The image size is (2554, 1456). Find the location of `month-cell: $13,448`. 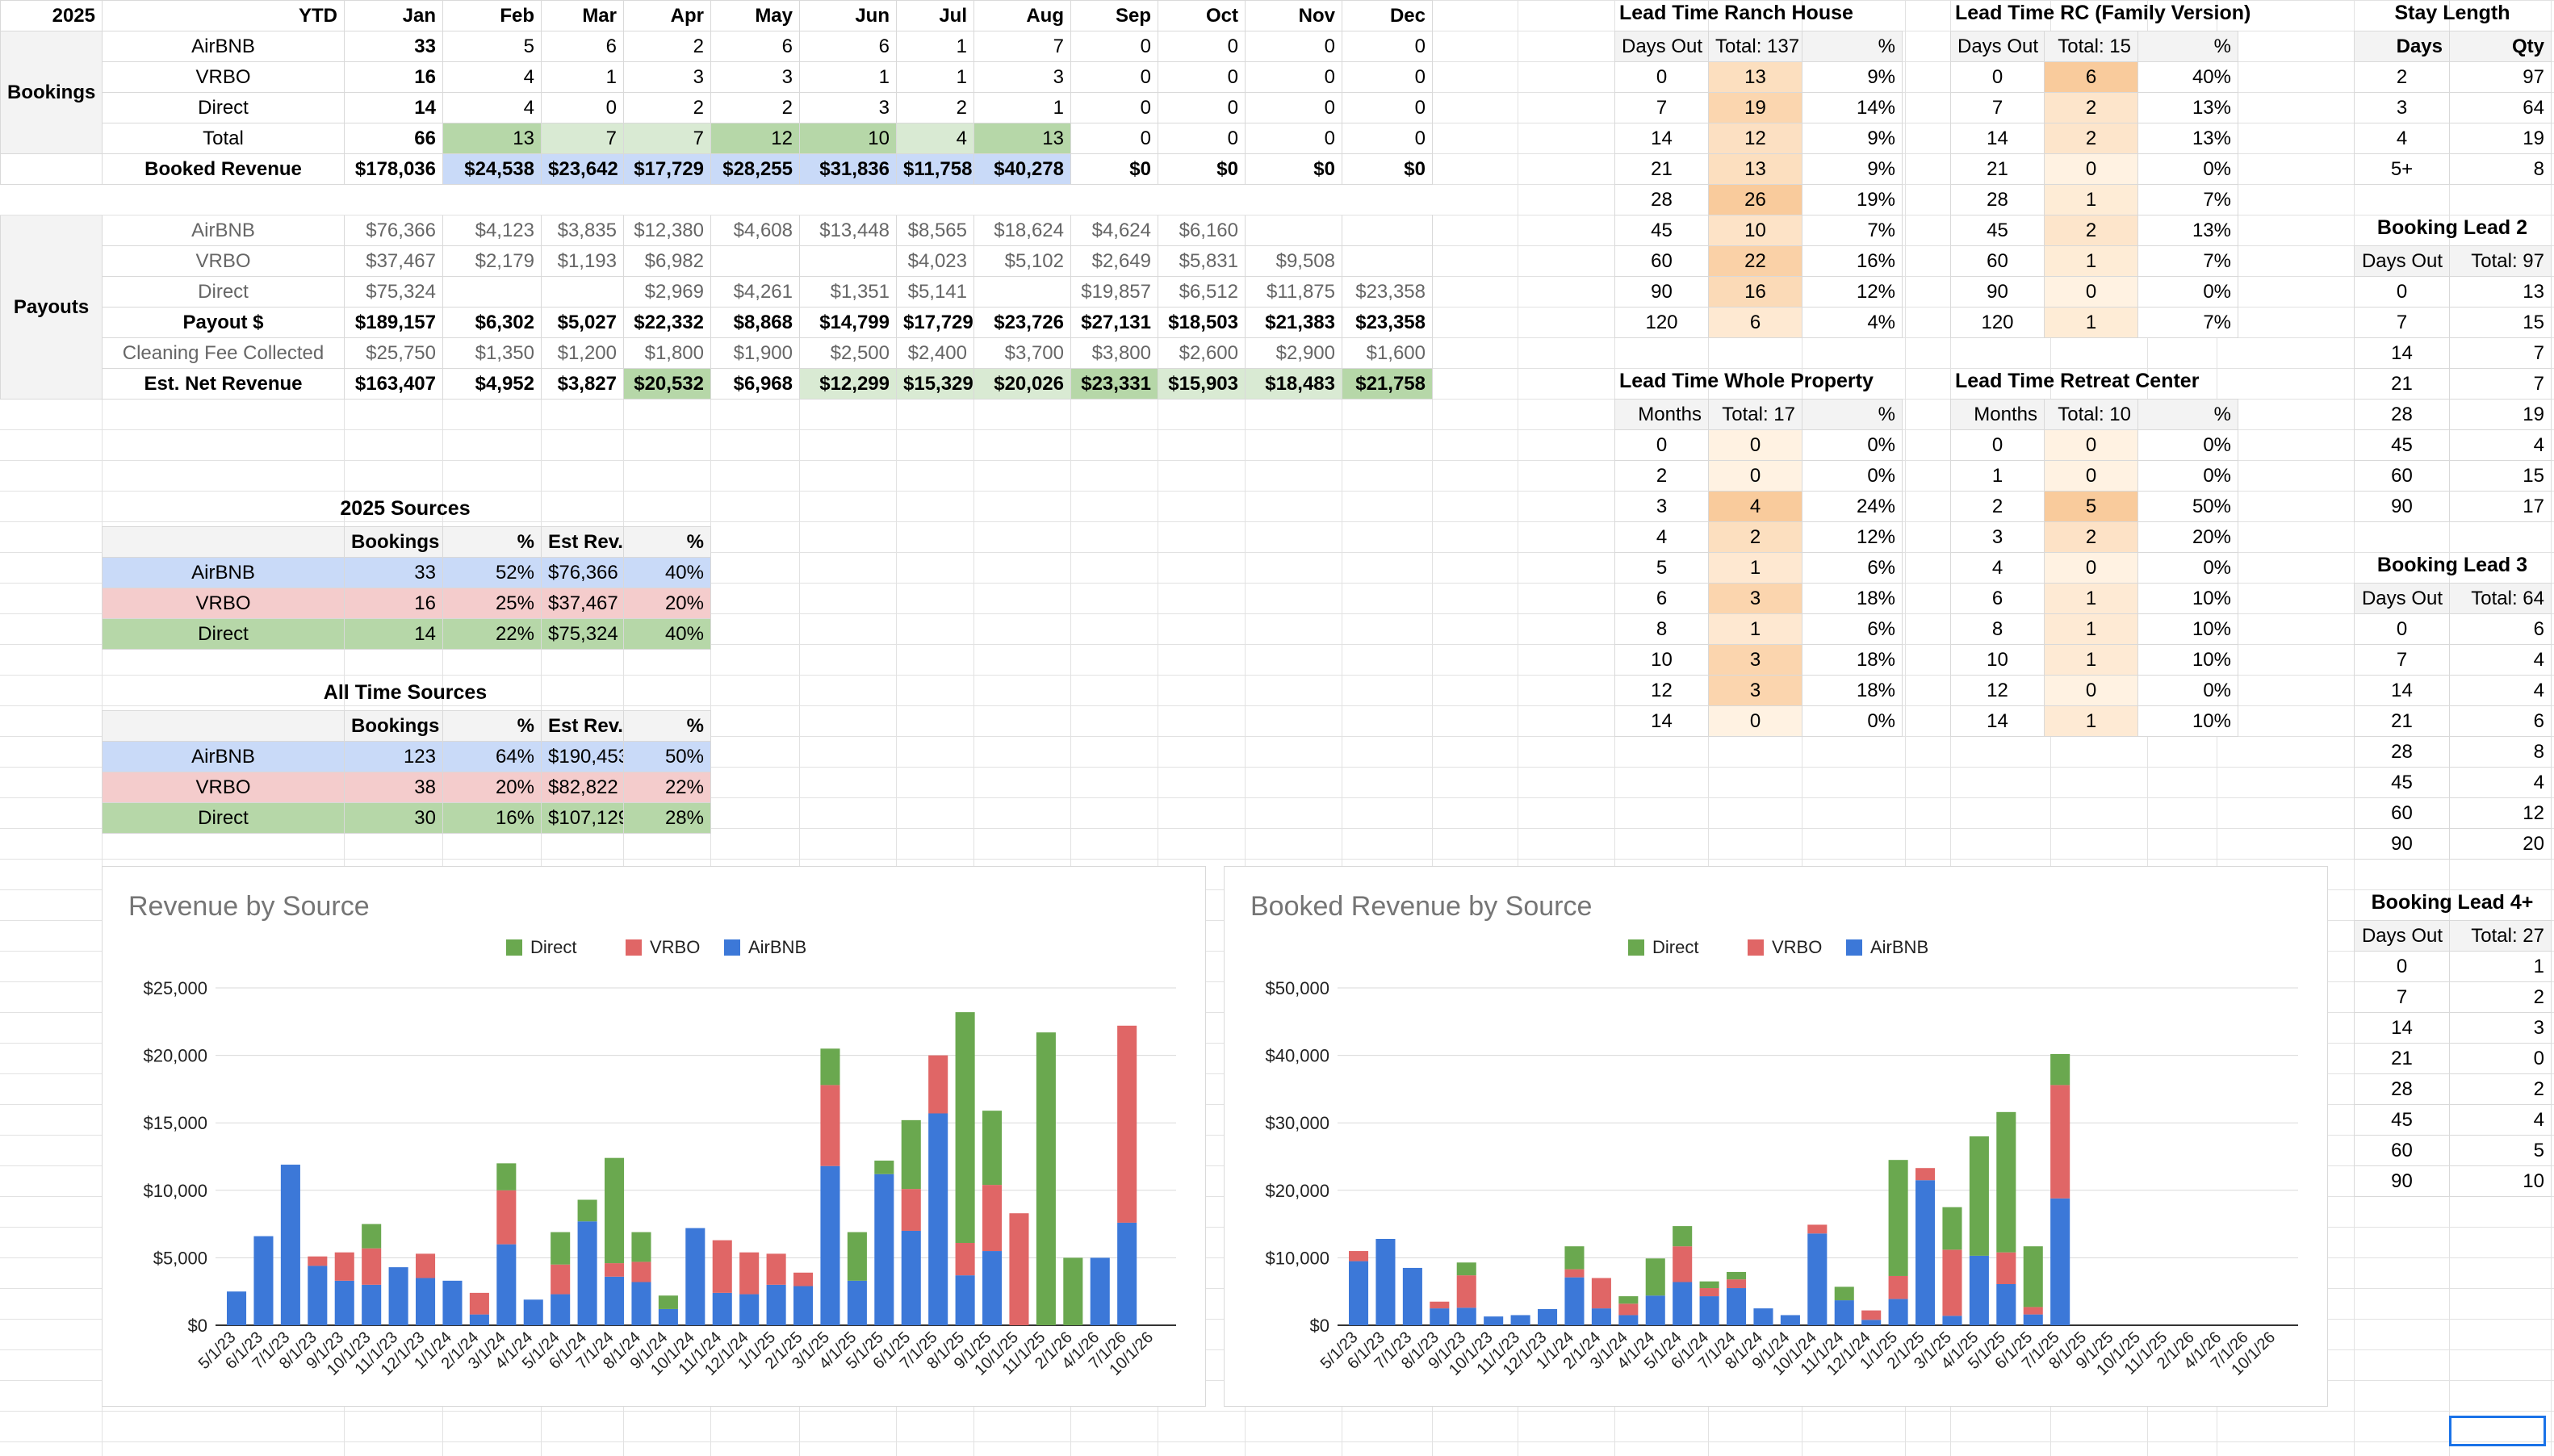

month-cell: $13,448 is located at coordinates (848, 231).